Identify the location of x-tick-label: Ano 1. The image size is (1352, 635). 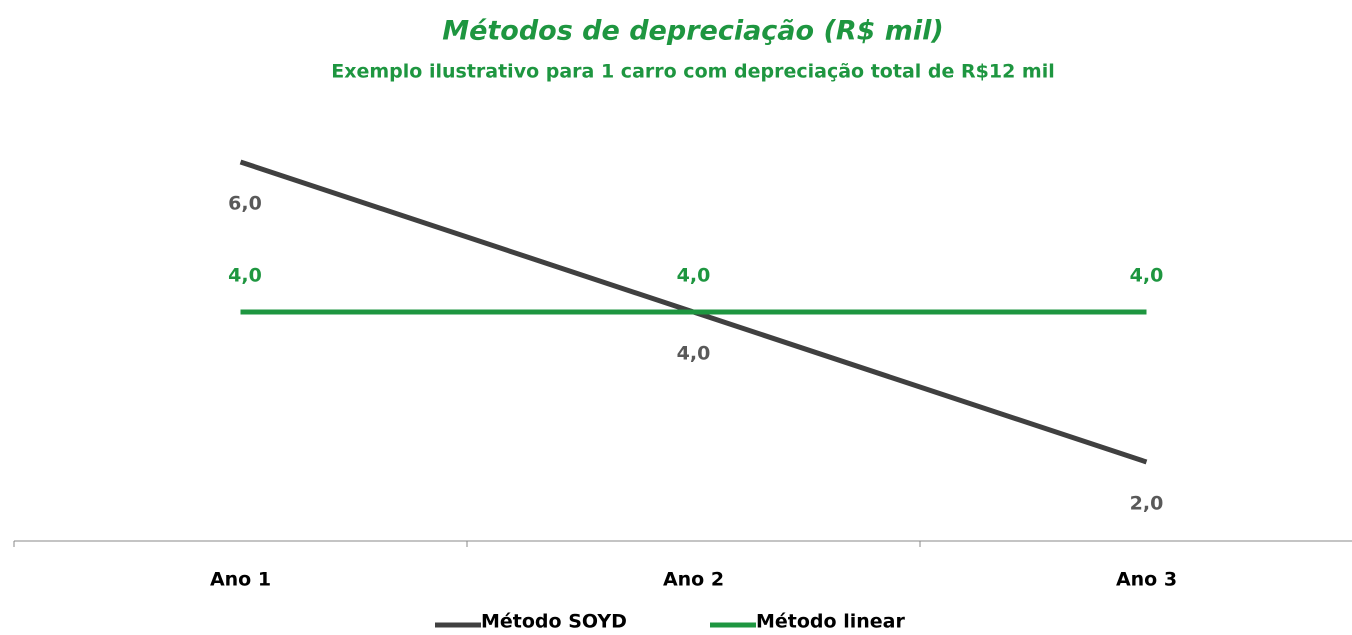
(240, 580).